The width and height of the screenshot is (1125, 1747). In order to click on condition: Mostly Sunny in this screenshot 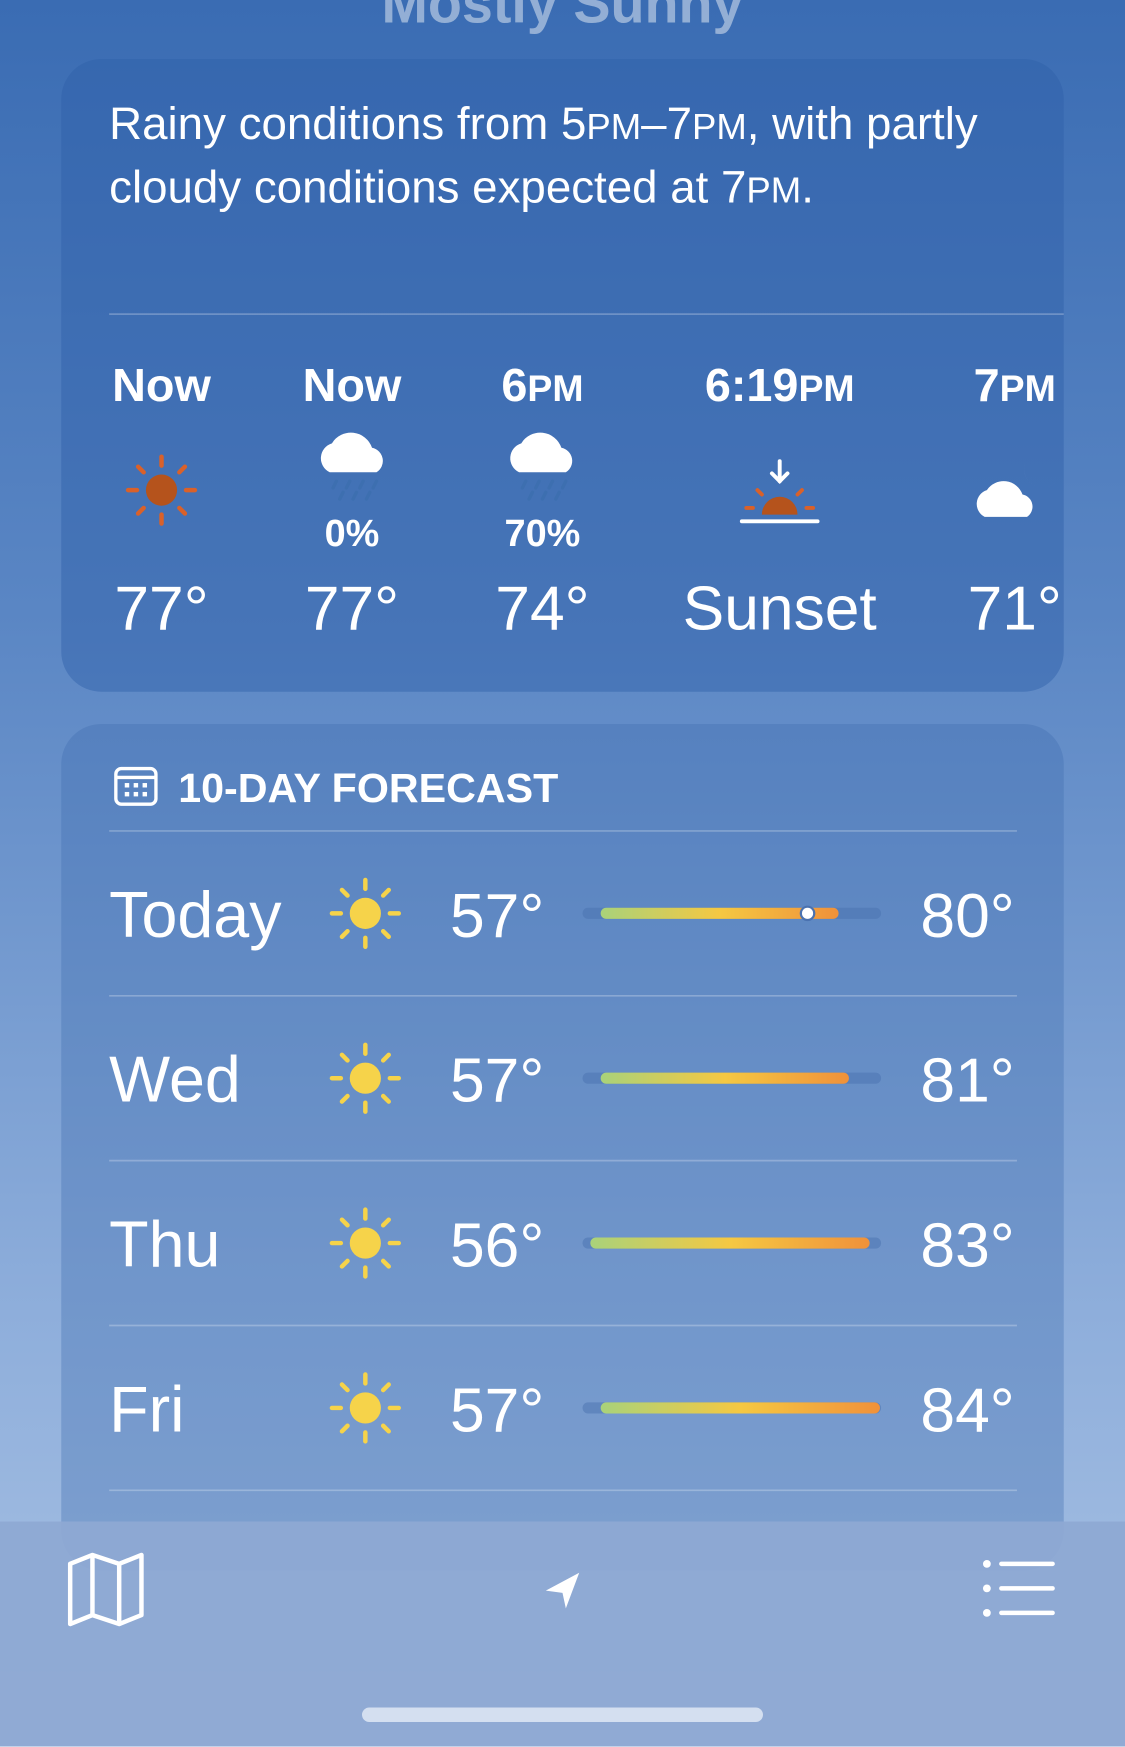, I will do `click(562, 17)`.